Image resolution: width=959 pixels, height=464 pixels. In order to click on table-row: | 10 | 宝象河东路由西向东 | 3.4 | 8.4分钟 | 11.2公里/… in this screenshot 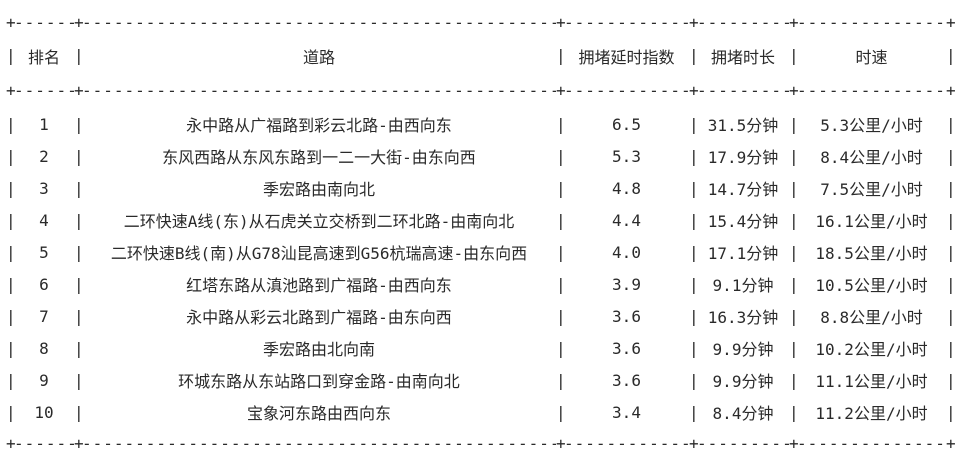, I will do `click(481, 412)`.